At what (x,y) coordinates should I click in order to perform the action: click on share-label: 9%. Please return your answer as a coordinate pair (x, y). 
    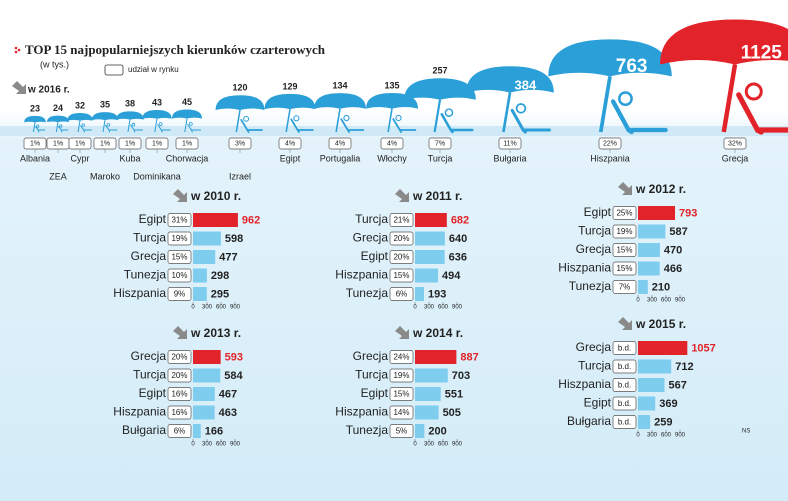
    Looking at the image, I should click on (180, 294).